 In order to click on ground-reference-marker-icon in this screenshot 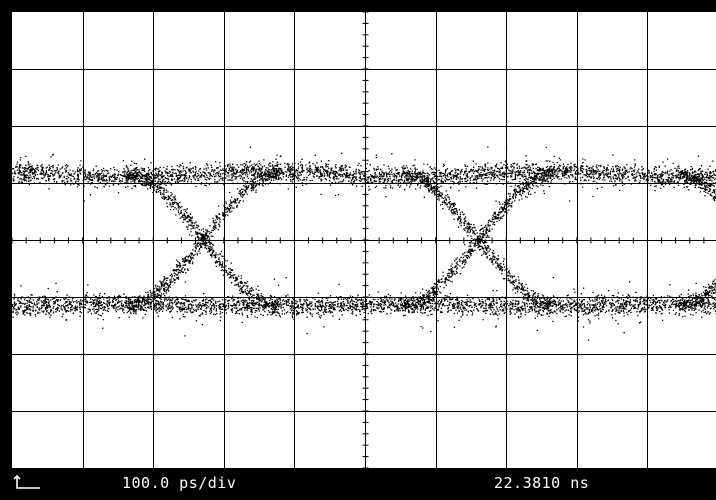, I will do `click(26, 482)`.